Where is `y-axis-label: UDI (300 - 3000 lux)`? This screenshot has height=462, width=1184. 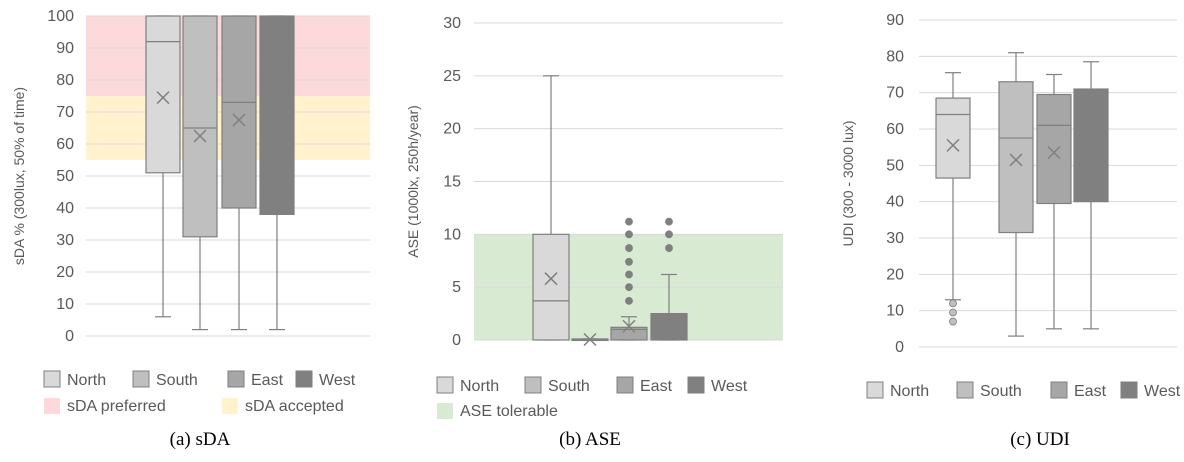 y-axis-label: UDI (300 - 3000 lux) is located at coordinates (848, 183).